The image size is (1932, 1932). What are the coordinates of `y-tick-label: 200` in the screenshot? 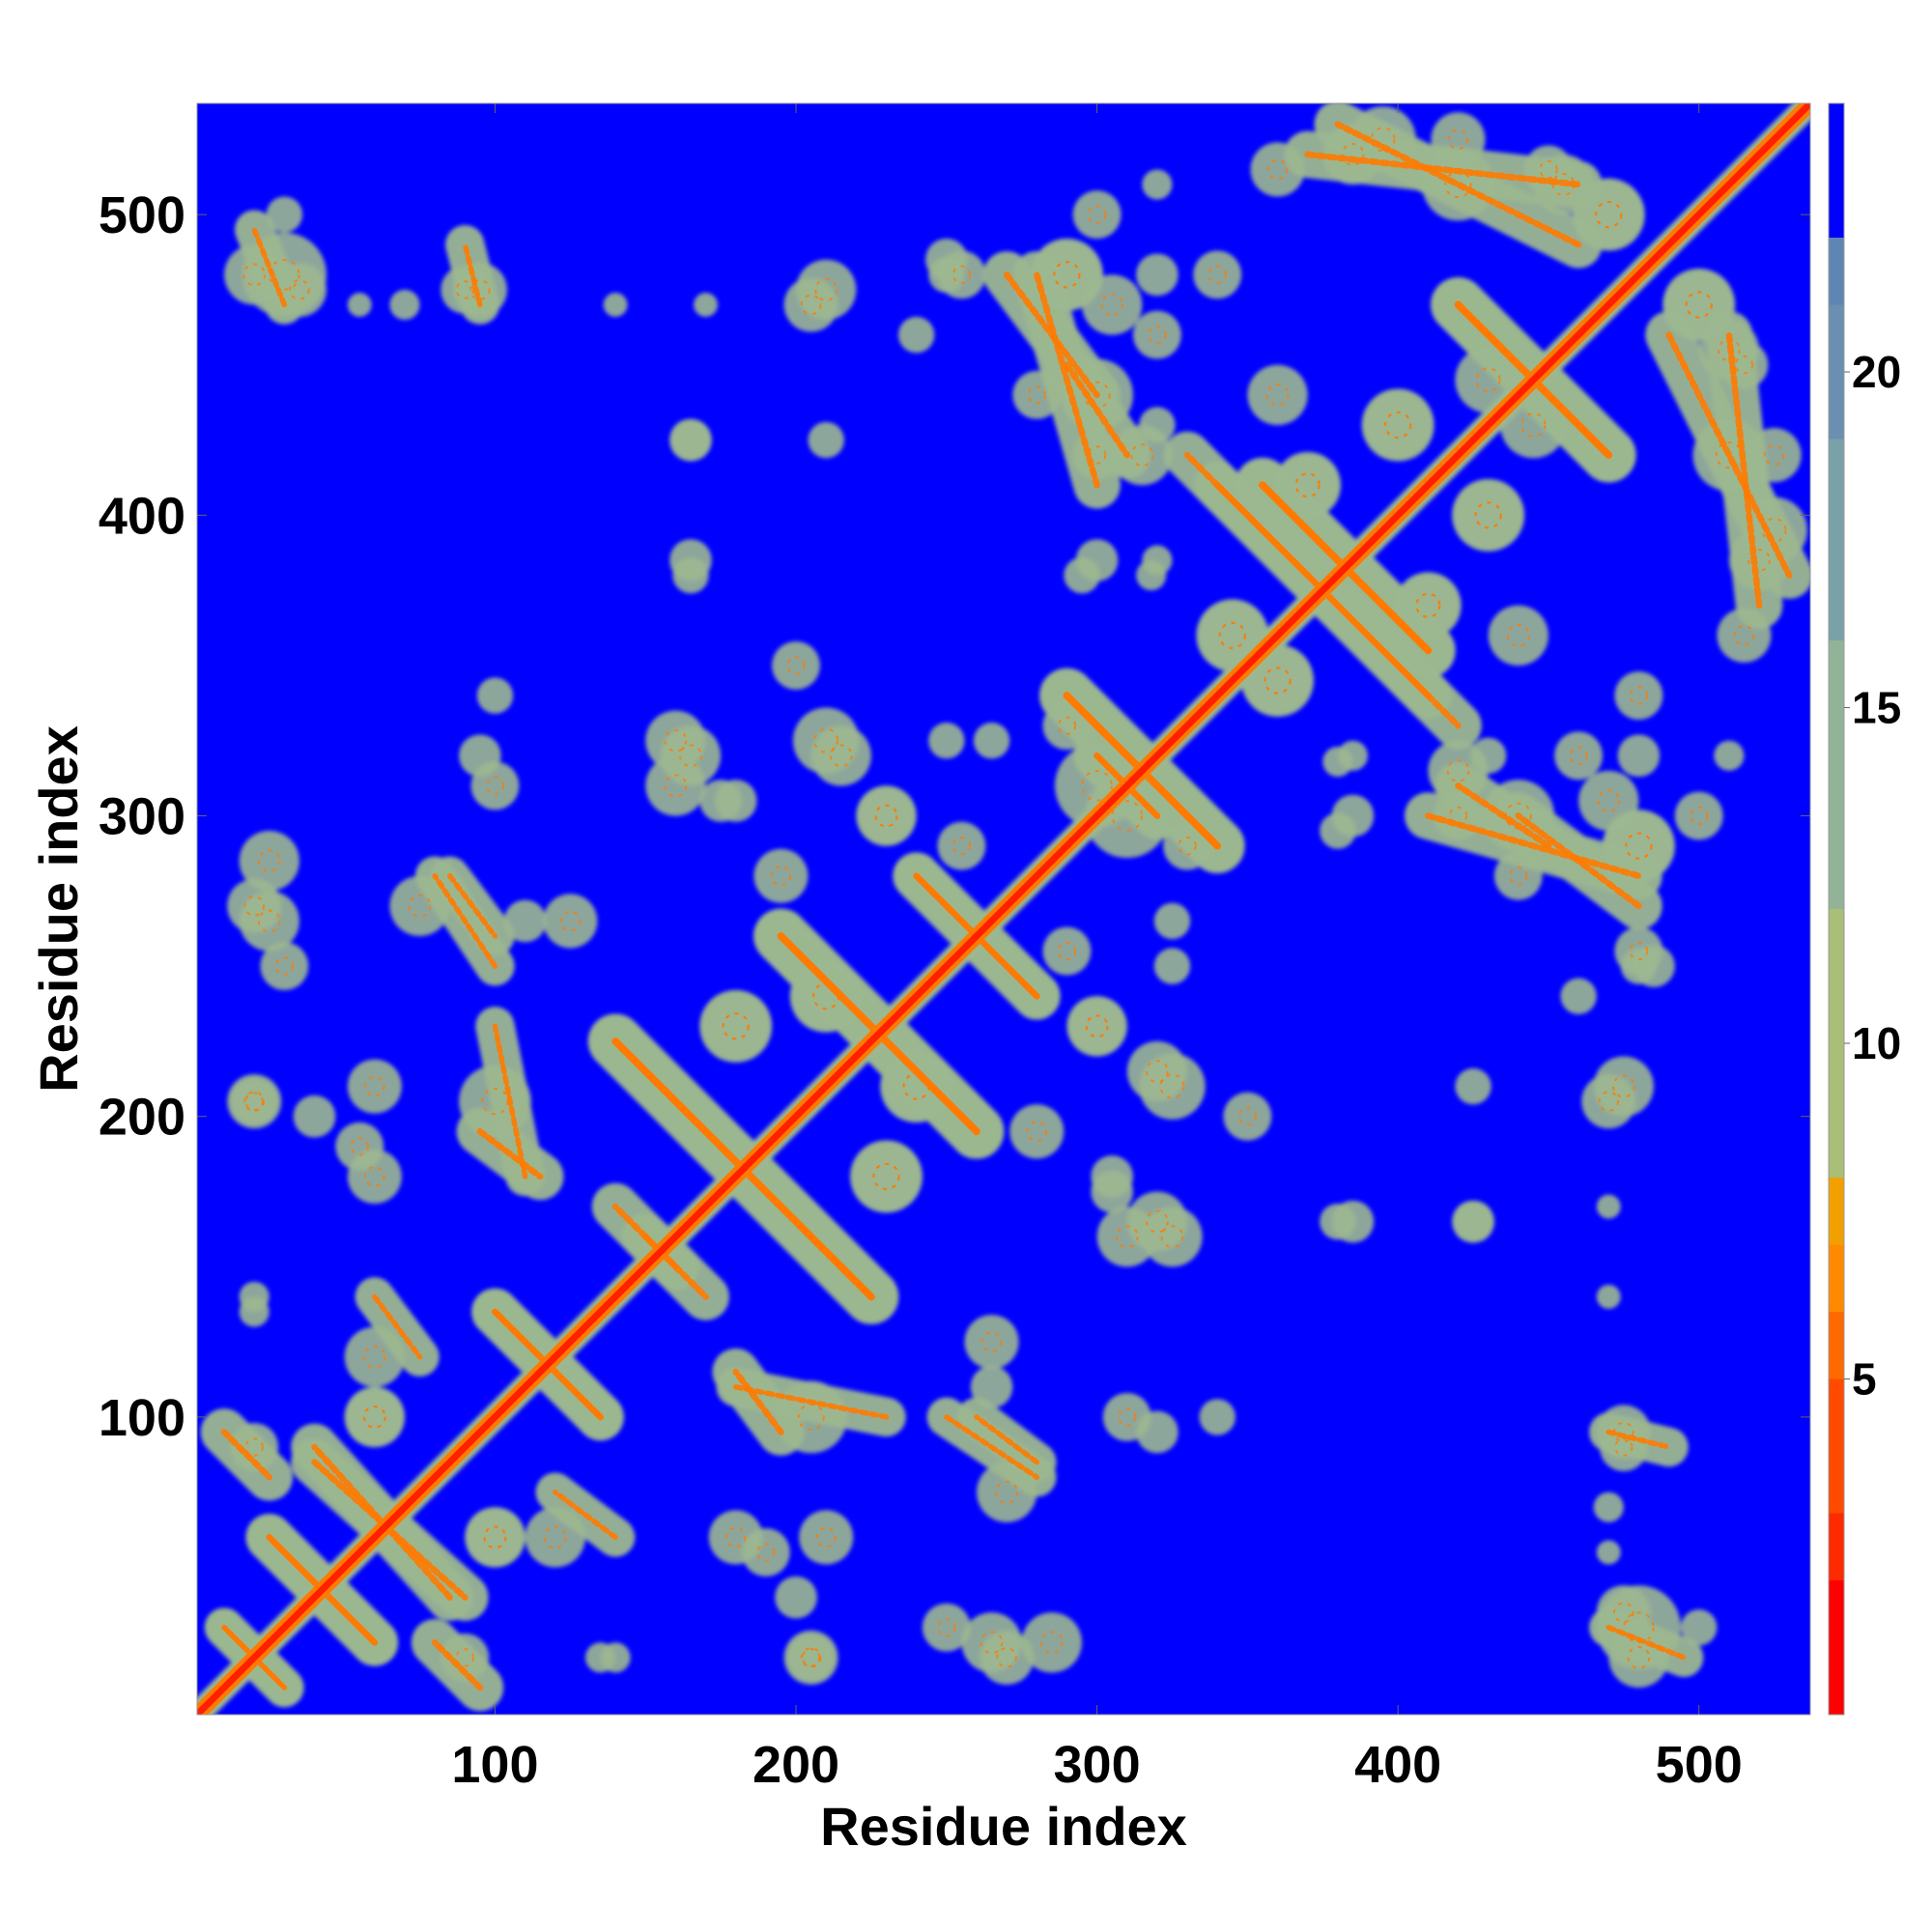 It's located at (142, 1118).